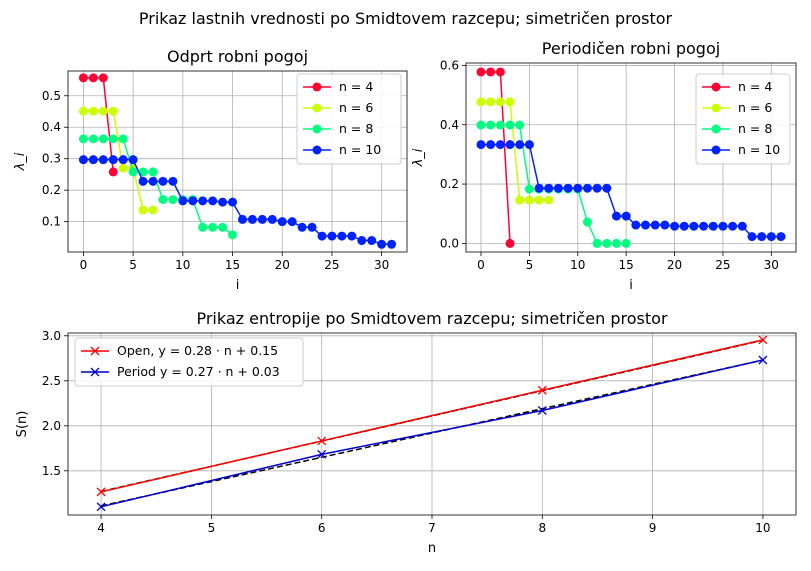 The image size is (811, 571). What do you see at coordinates (22, 424) in the screenshot?
I see `y-axis-label: S(n)` at bounding box center [22, 424].